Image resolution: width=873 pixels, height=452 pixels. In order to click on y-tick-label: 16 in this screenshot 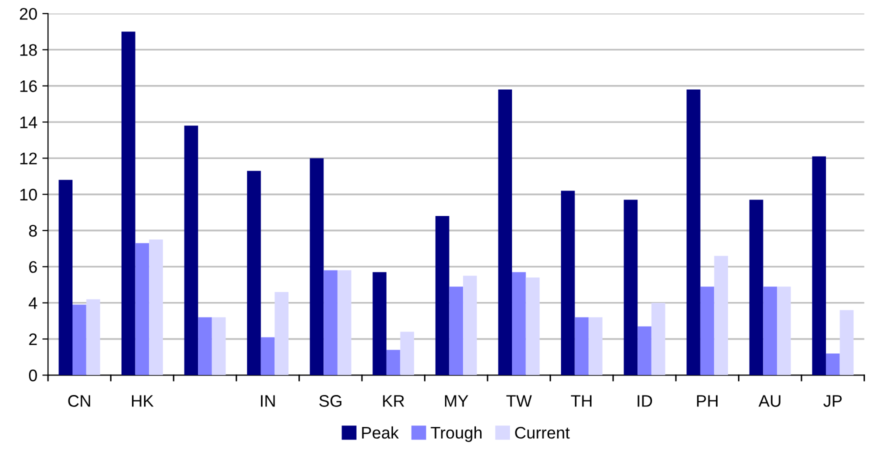, I will do `click(28, 86)`.